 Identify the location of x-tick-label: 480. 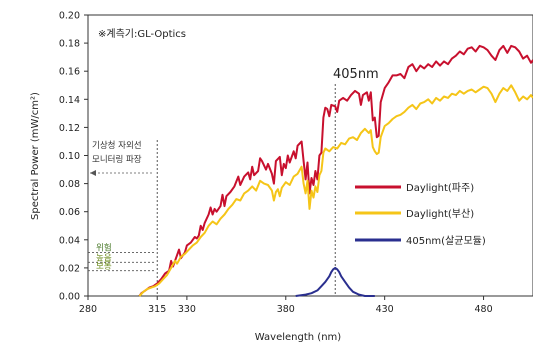
(483, 309).